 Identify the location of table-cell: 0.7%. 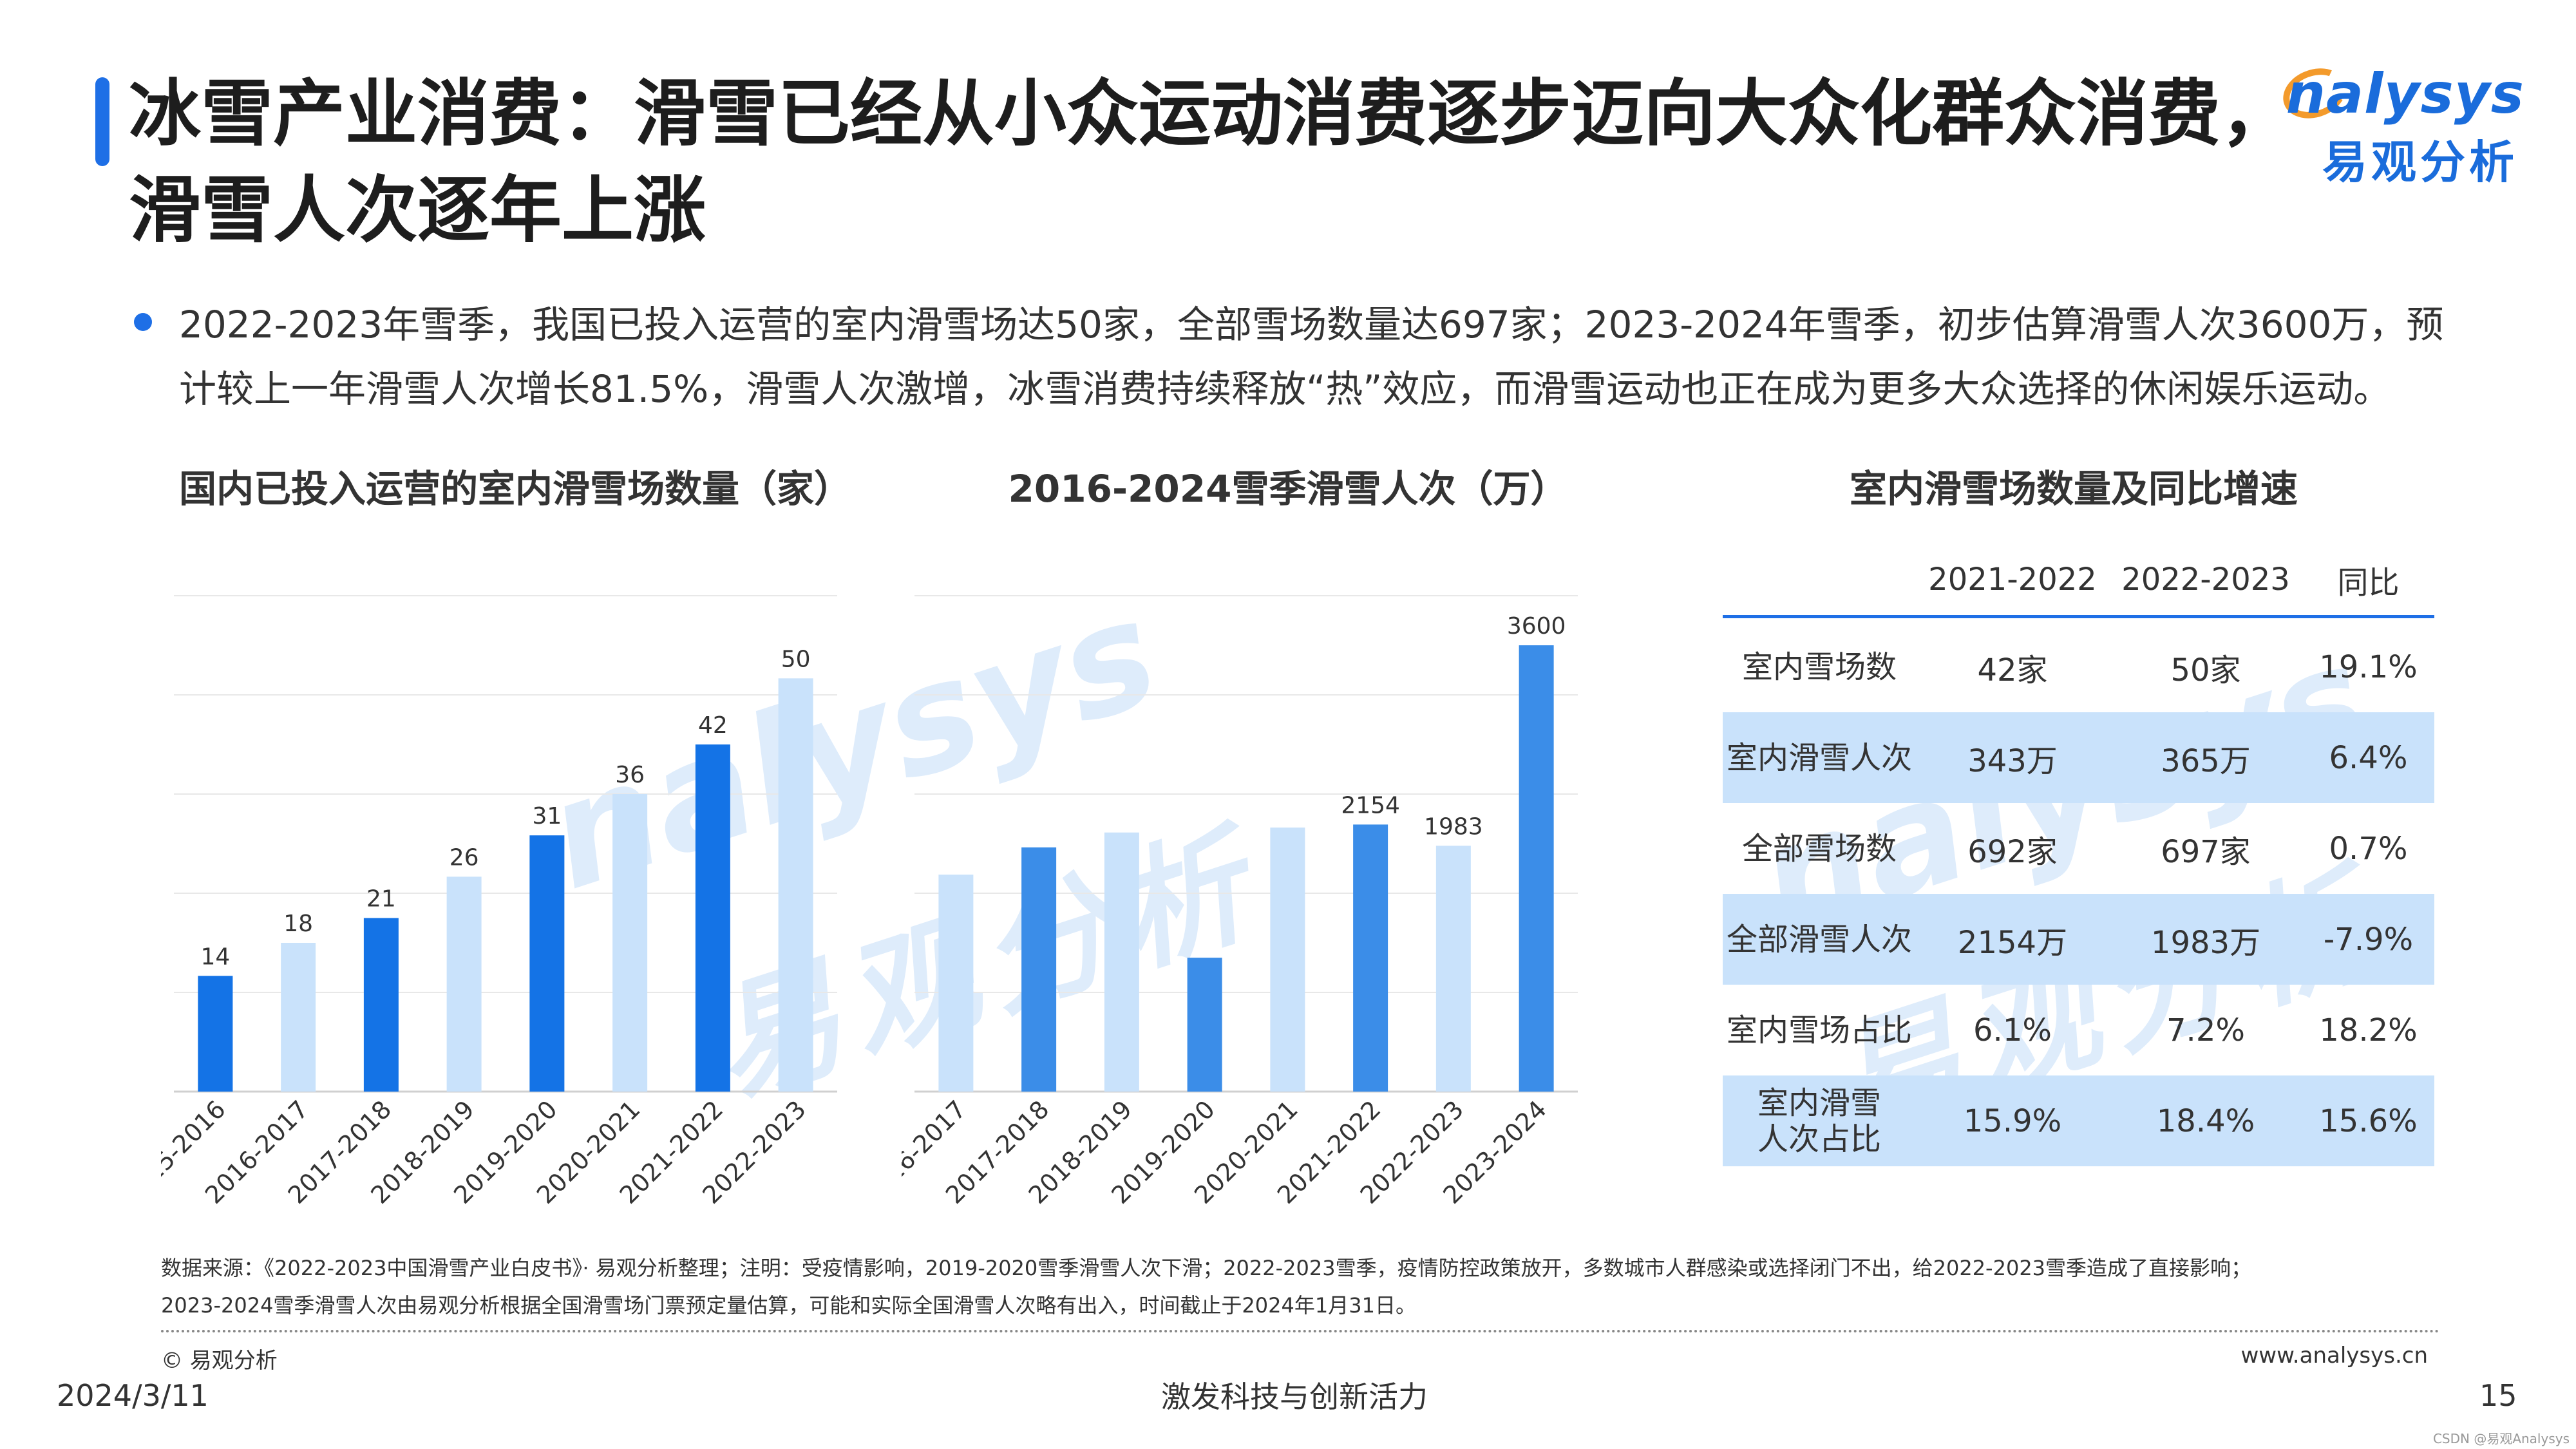
(2368, 848).